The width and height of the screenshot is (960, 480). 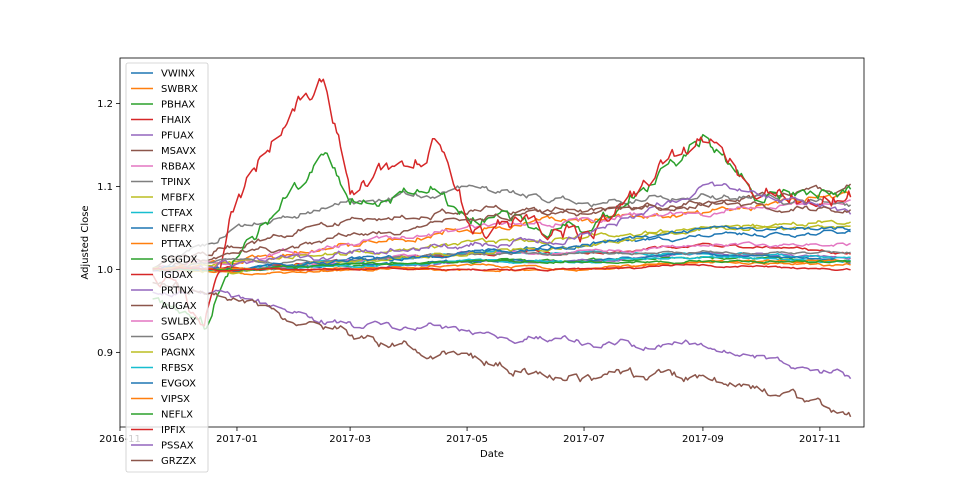 I want to click on legend-label-PSSAX: PSSAX, so click(x=177, y=446).